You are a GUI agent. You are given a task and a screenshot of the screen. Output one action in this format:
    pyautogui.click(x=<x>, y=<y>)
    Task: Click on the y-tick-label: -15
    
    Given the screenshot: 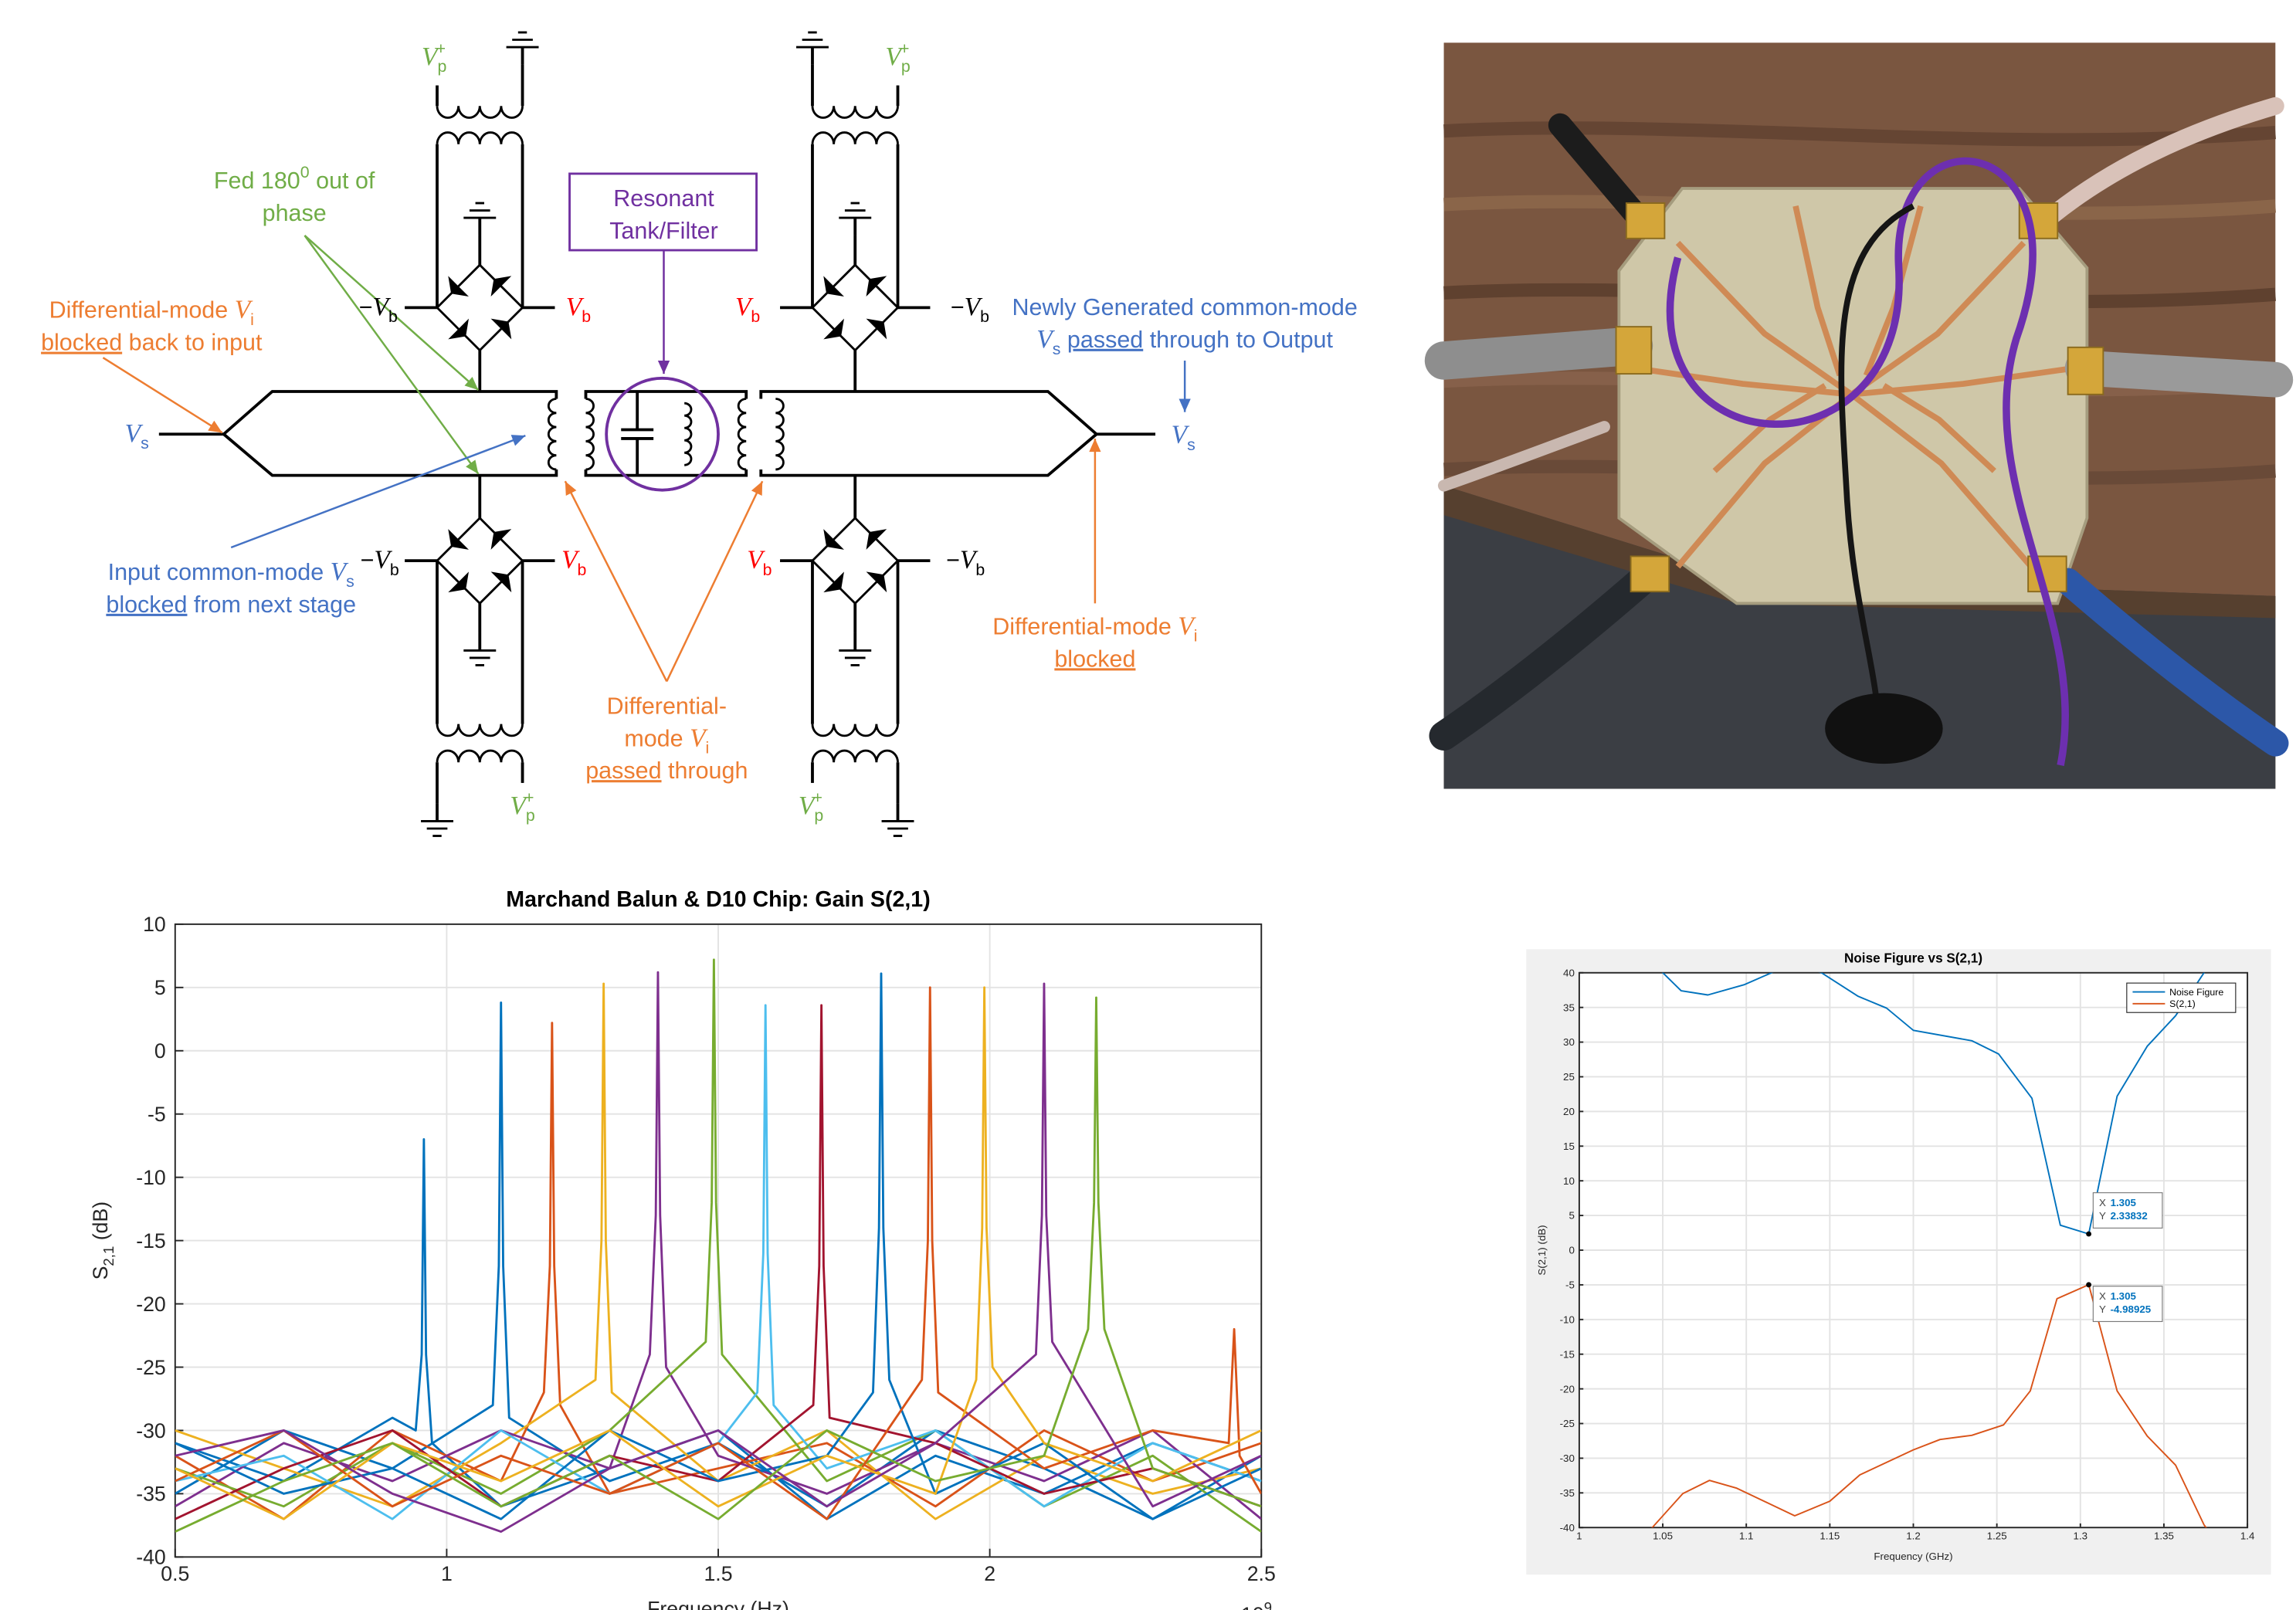 What is the action you would take?
    pyautogui.click(x=1567, y=1354)
    